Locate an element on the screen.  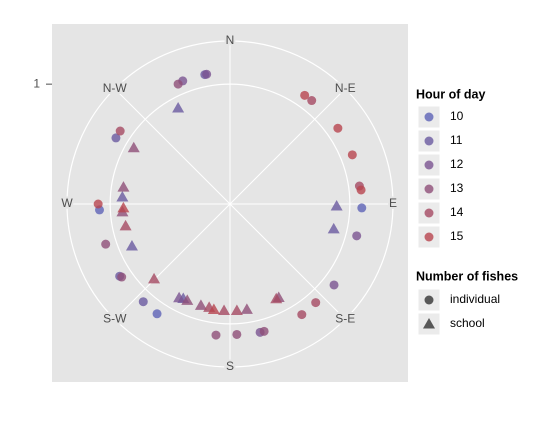
theta-tick-label: N-W is located at coordinates (115, 88).